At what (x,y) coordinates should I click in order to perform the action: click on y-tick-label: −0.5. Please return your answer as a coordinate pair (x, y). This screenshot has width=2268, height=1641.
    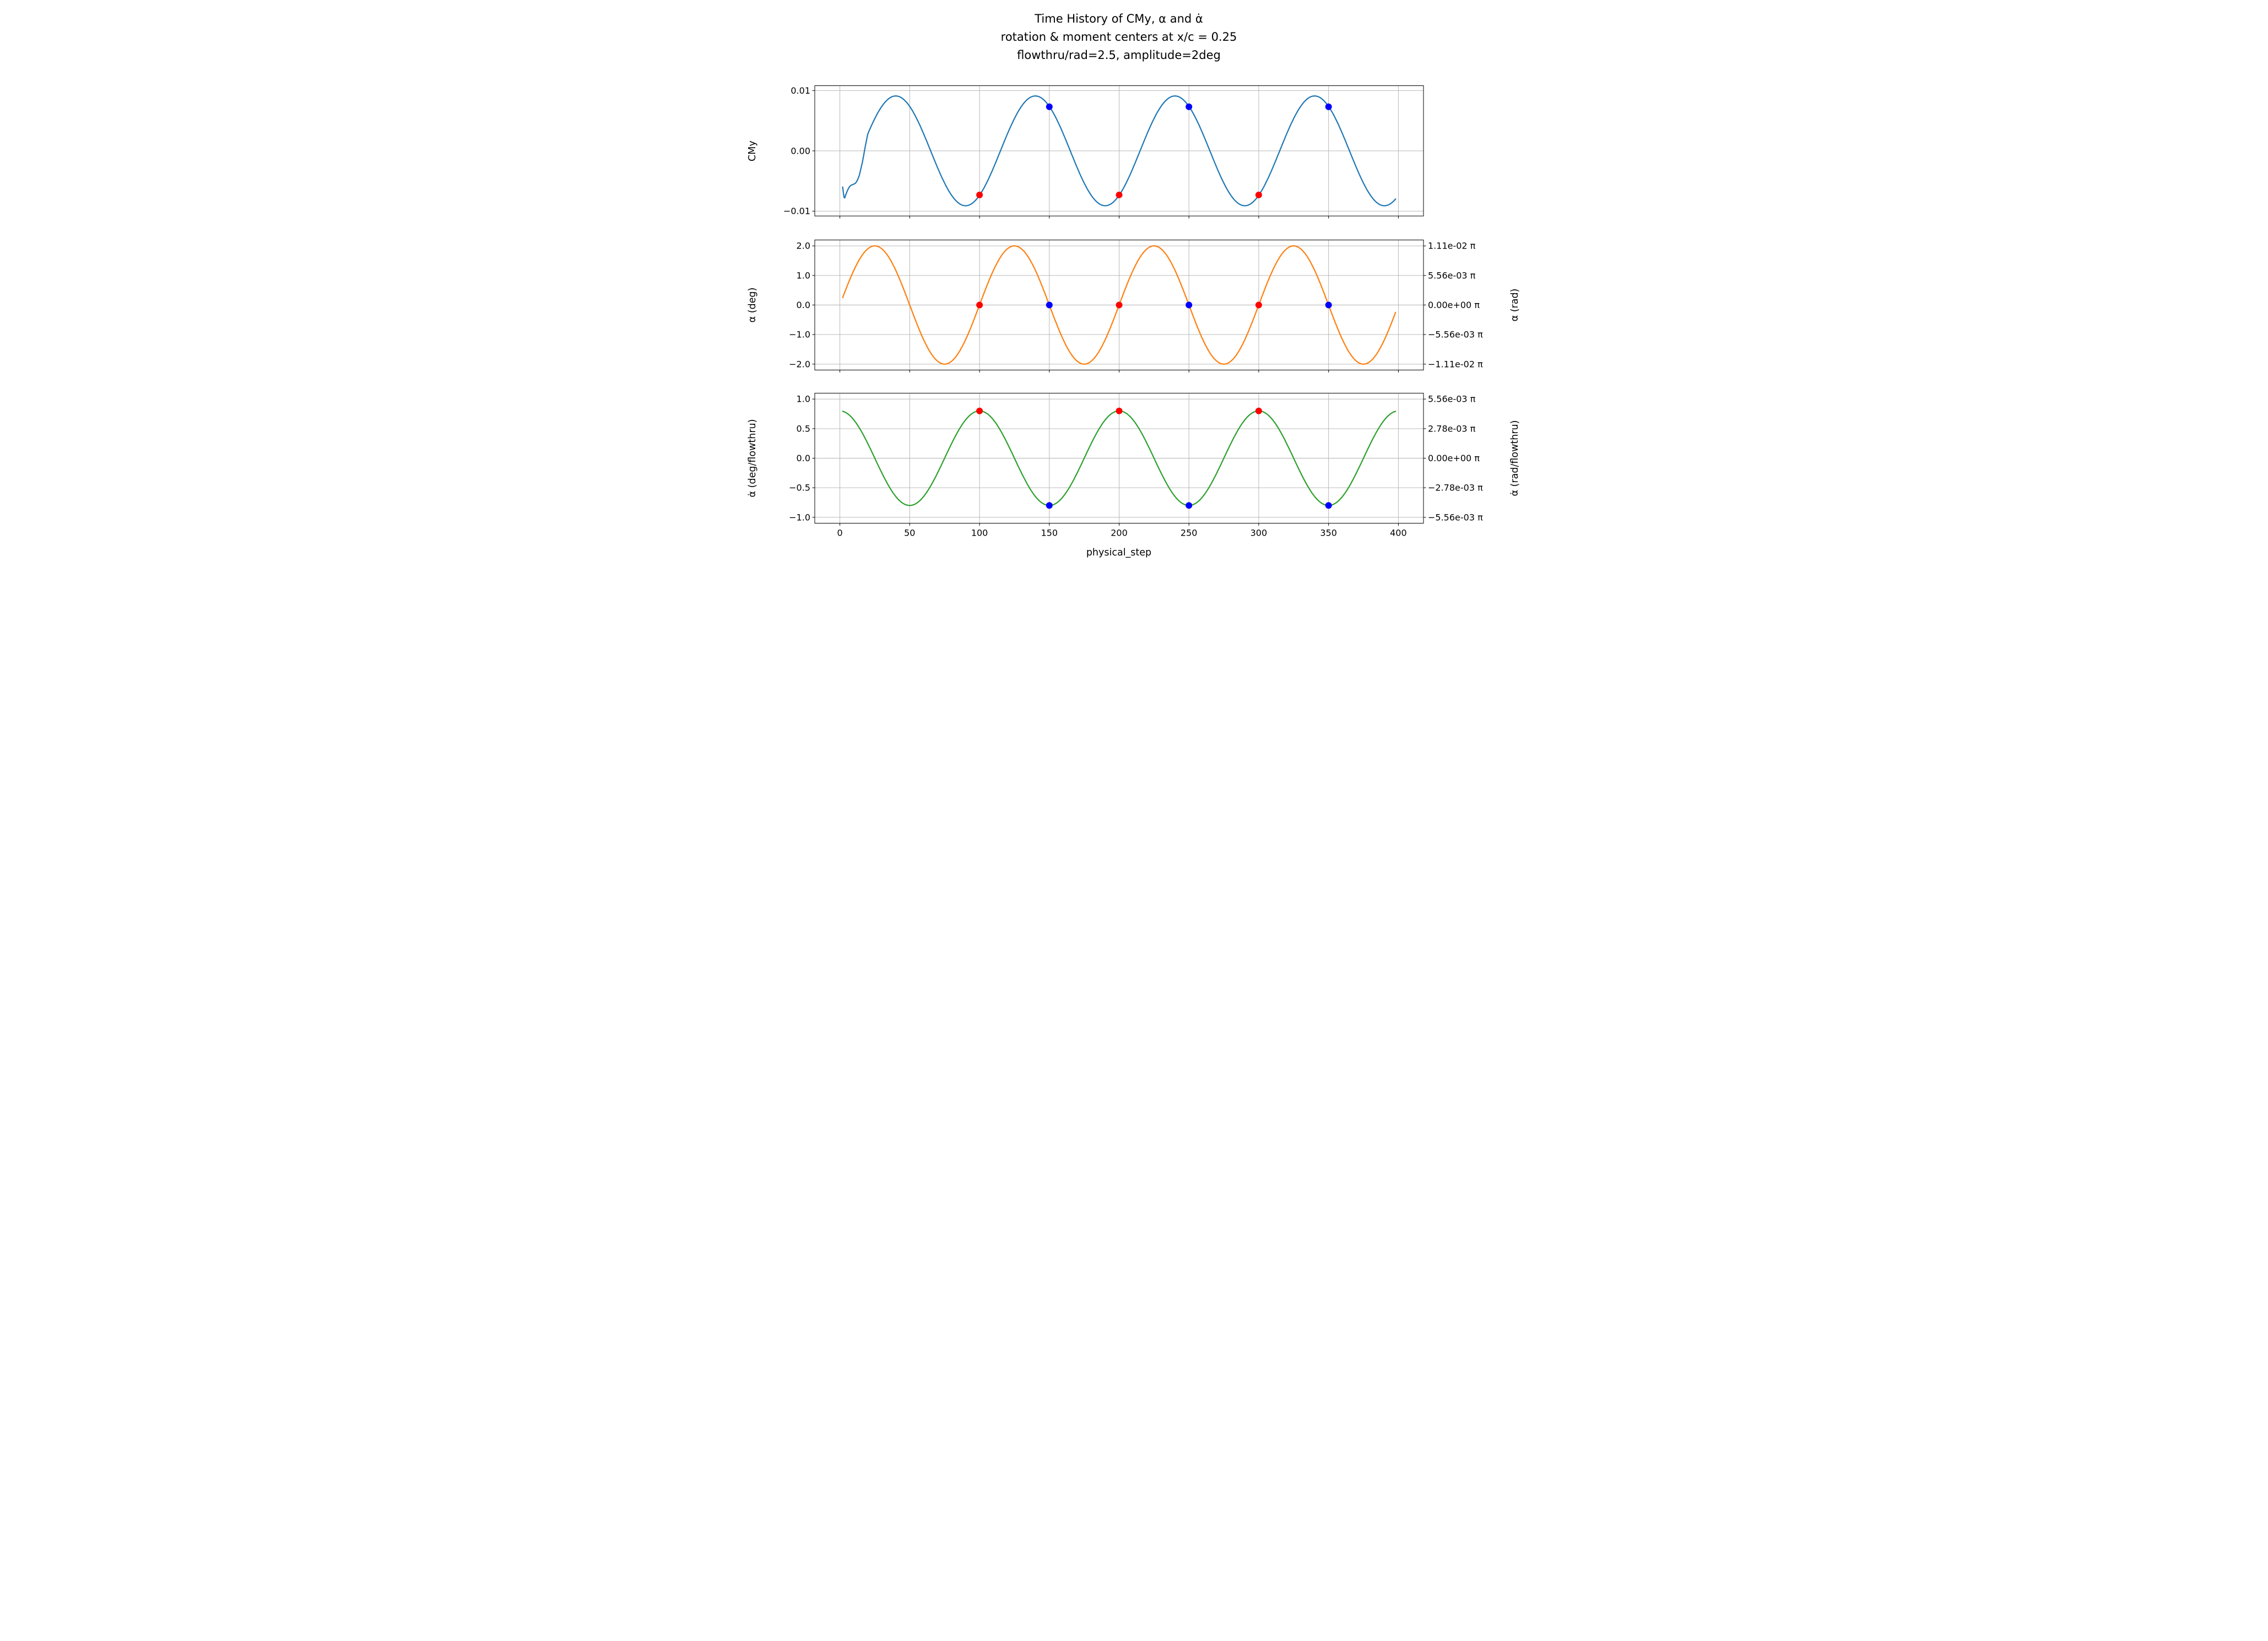
    Looking at the image, I should click on (799, 488).